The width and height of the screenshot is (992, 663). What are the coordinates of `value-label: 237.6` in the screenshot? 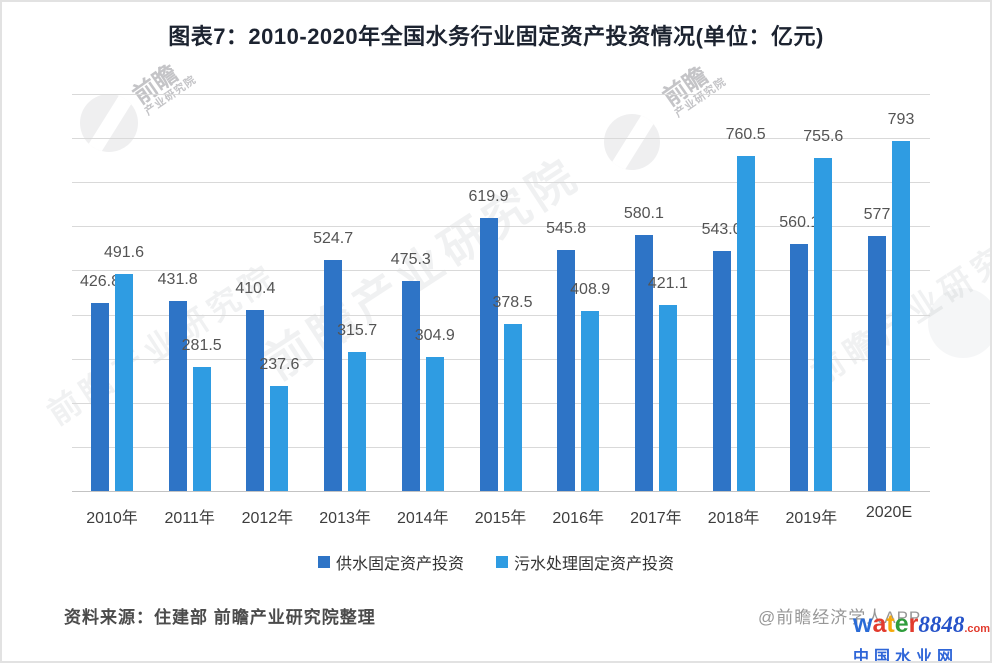 It's located at (279, 365).